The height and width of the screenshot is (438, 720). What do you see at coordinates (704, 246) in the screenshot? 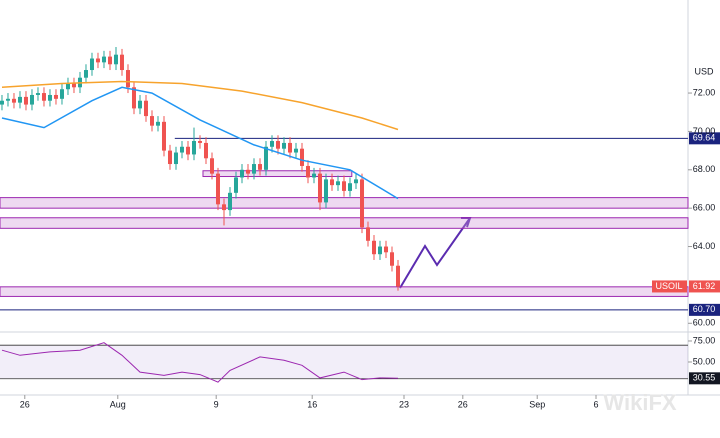
I see `y-tick-label: 64.00` at bounding box center [704, 246].